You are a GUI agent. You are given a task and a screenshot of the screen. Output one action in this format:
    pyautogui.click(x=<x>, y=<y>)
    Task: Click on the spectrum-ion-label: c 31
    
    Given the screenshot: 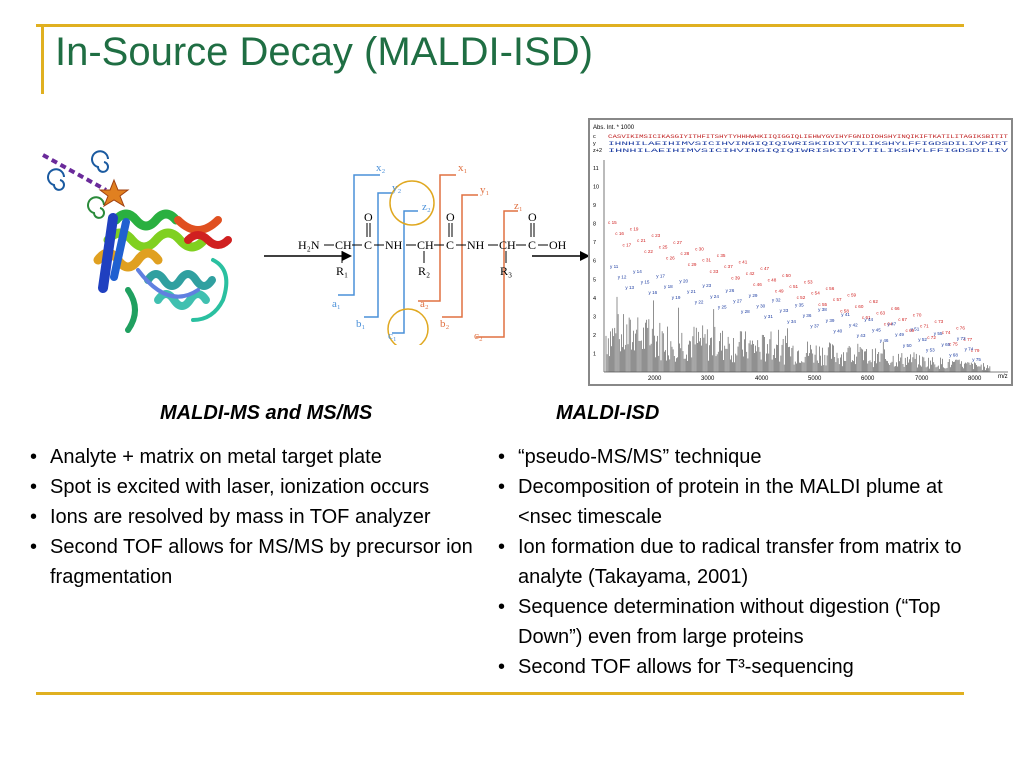 What is the action you would take?
    pyautogui.click(x=706, y=260)
    